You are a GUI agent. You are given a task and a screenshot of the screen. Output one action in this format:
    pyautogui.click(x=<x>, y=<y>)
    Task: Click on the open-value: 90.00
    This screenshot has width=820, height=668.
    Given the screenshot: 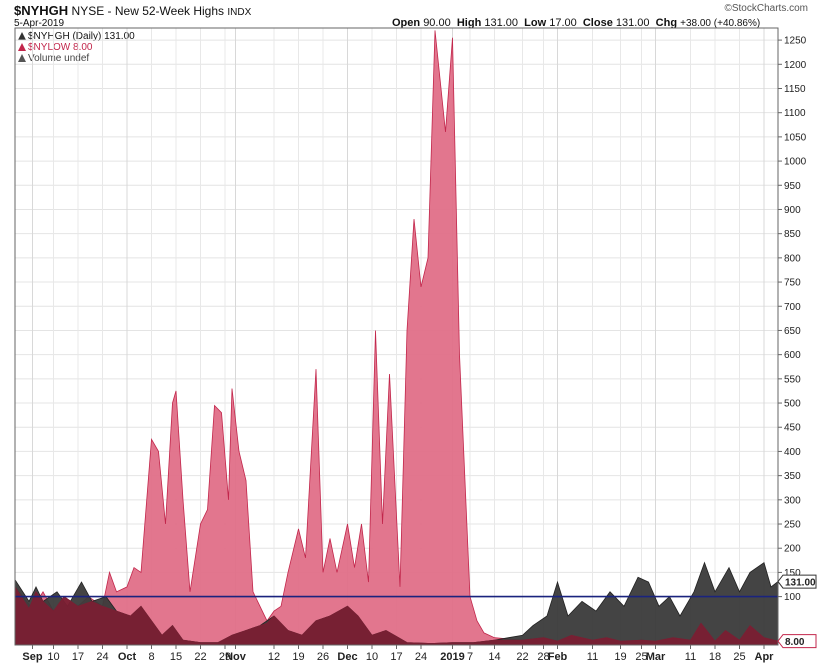 What is the action you would take?
    pyautogui.click(x=437, y=23)
    